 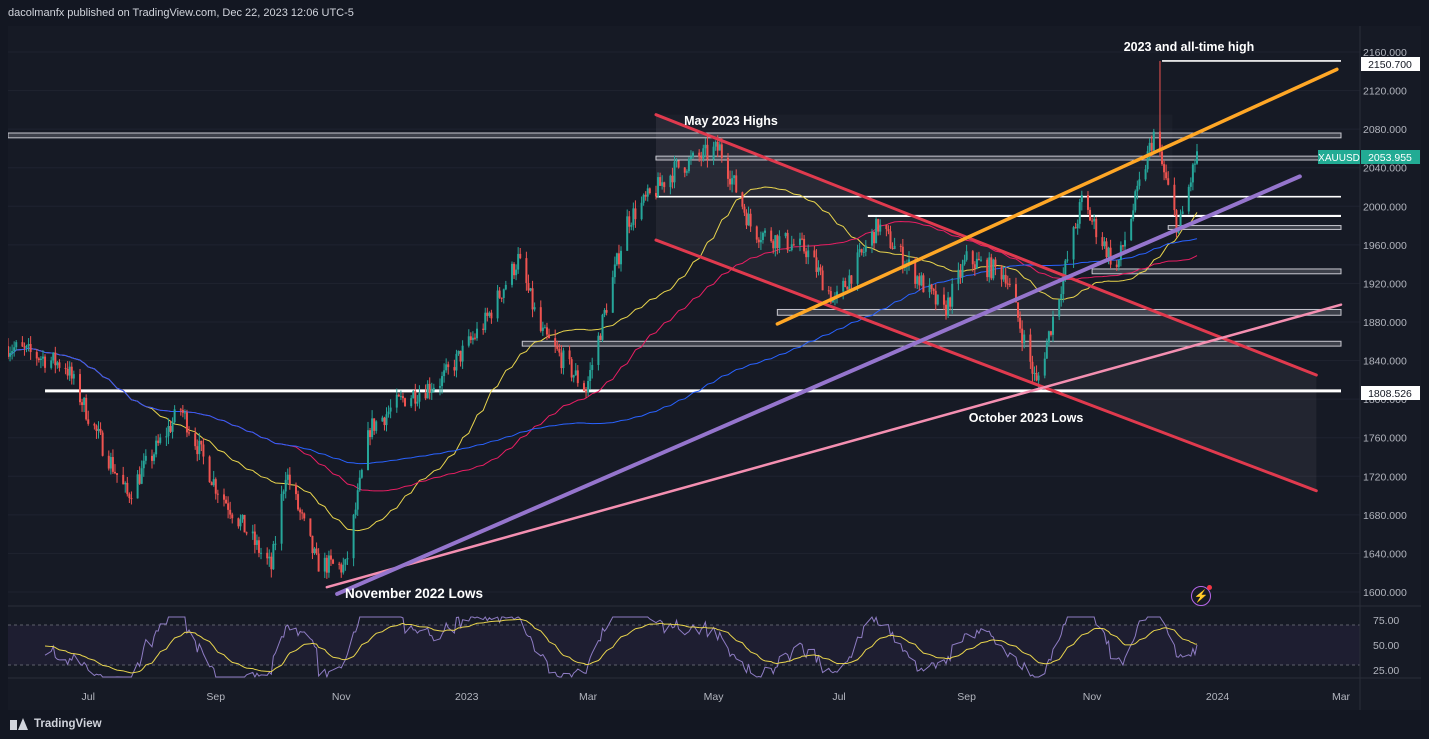 What do you see at coordinates (1385, 593) in the screenshot?
I see `y-tick-label: 1600.000` at bounding box center [1385, 593].